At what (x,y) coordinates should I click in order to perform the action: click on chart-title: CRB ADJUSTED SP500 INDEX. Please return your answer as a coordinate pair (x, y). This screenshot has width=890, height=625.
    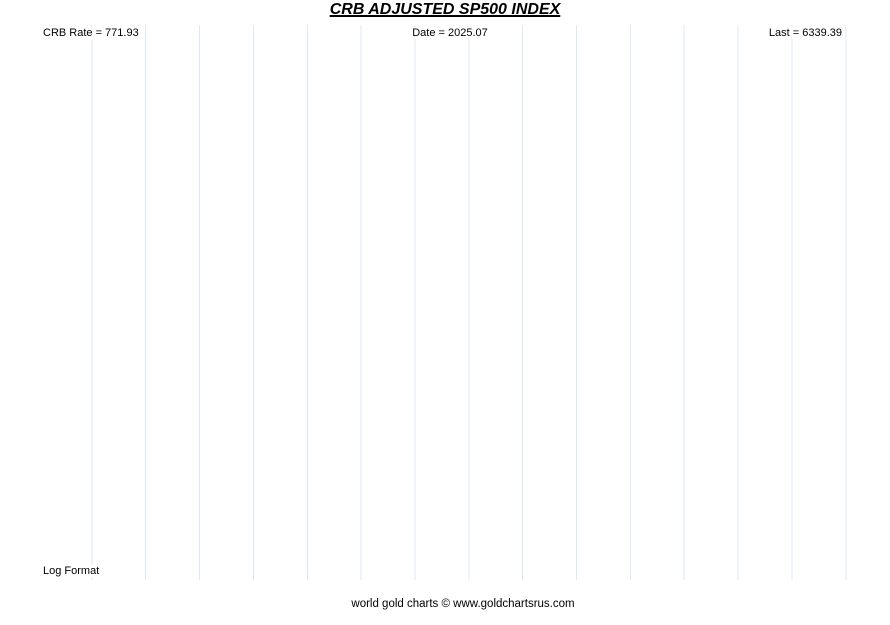
    Looking at the image, I should click on (445, 9).